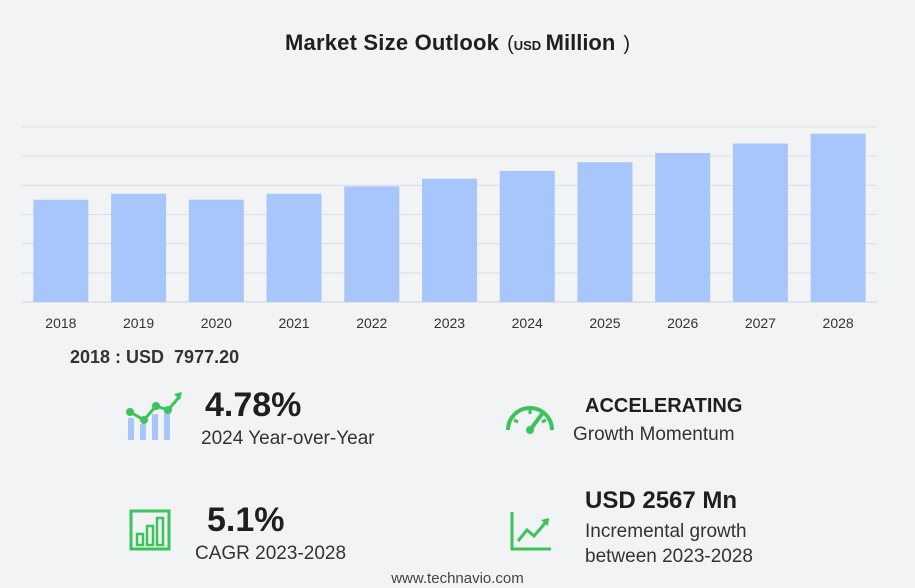  Describe the element at coordinates (449, 240) in the screenshot. I see `bar-2023` at that location.